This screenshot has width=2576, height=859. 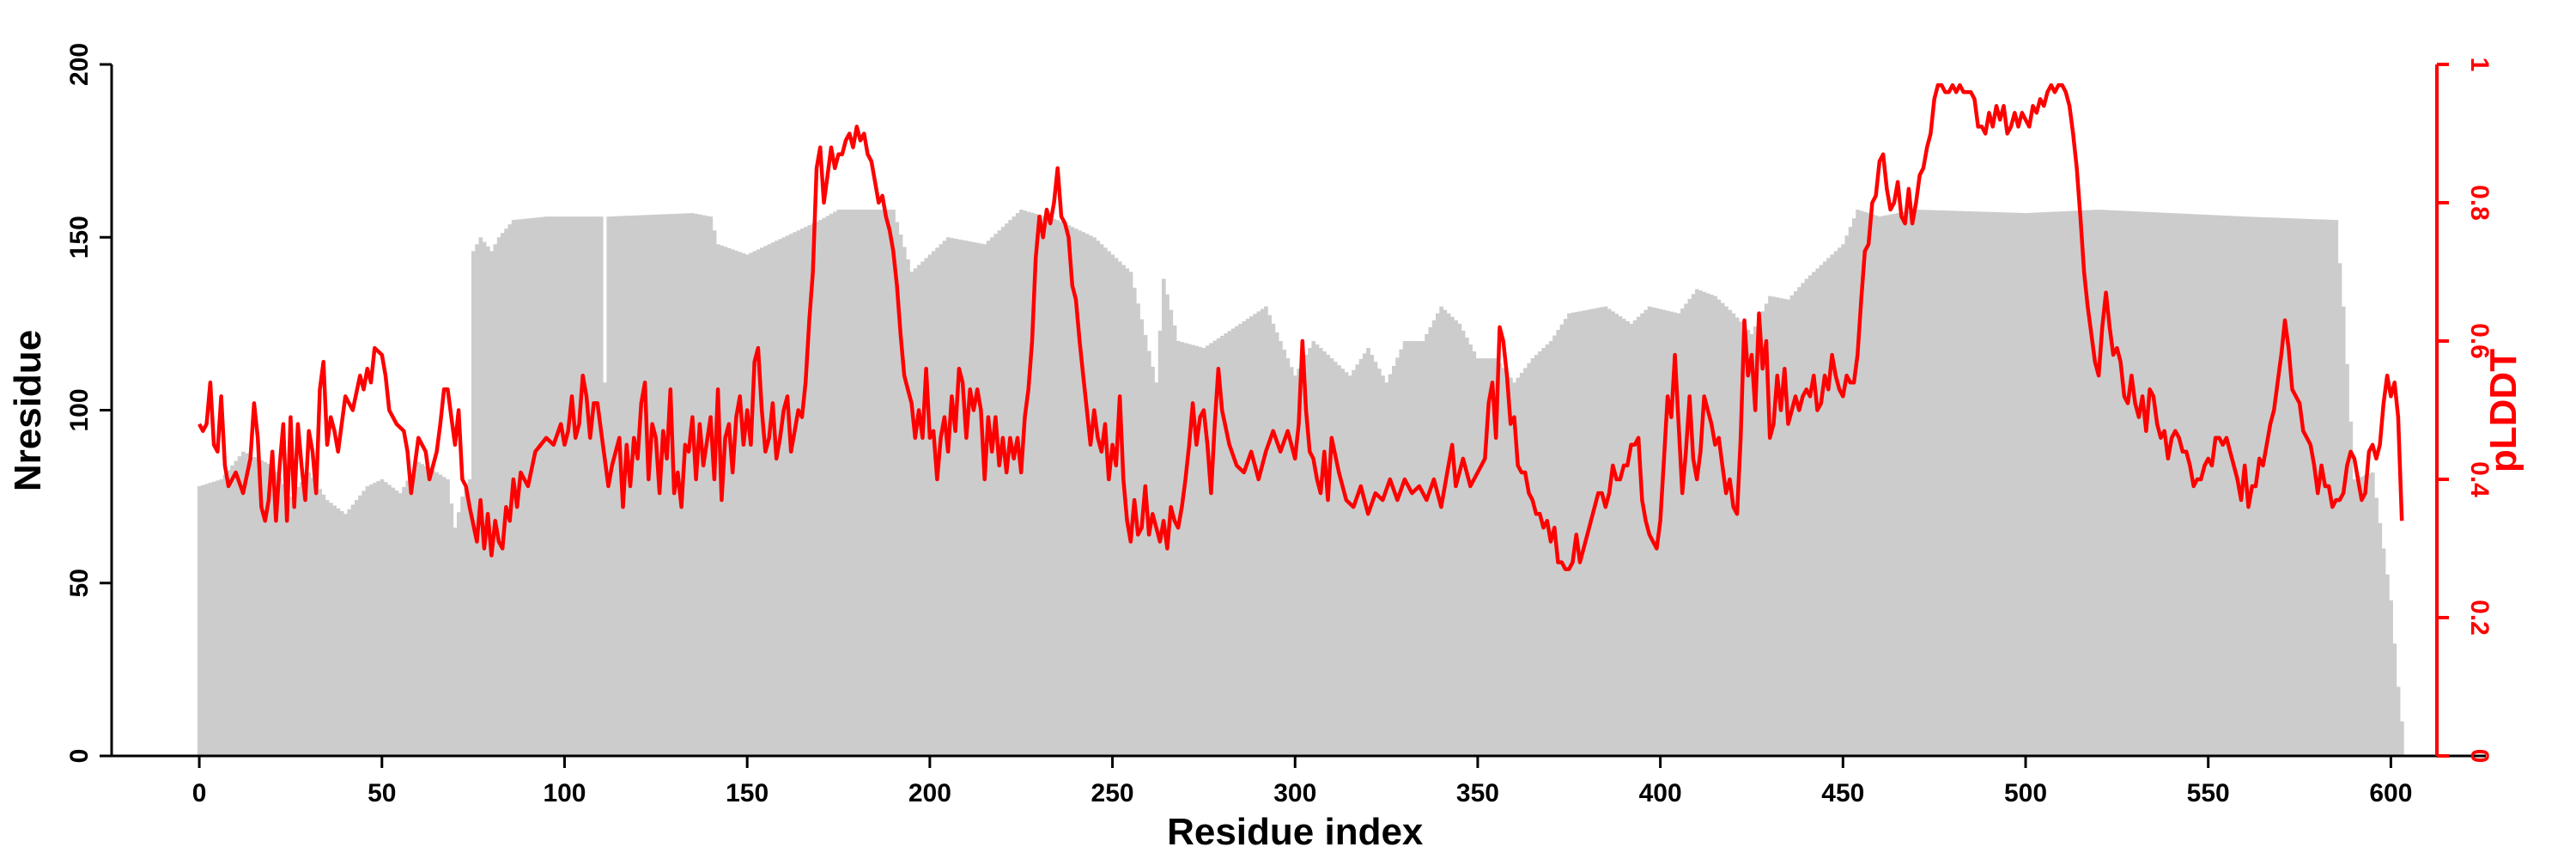 I want to click on x-axis-title: Residue index, so click(x=1295, y=832).